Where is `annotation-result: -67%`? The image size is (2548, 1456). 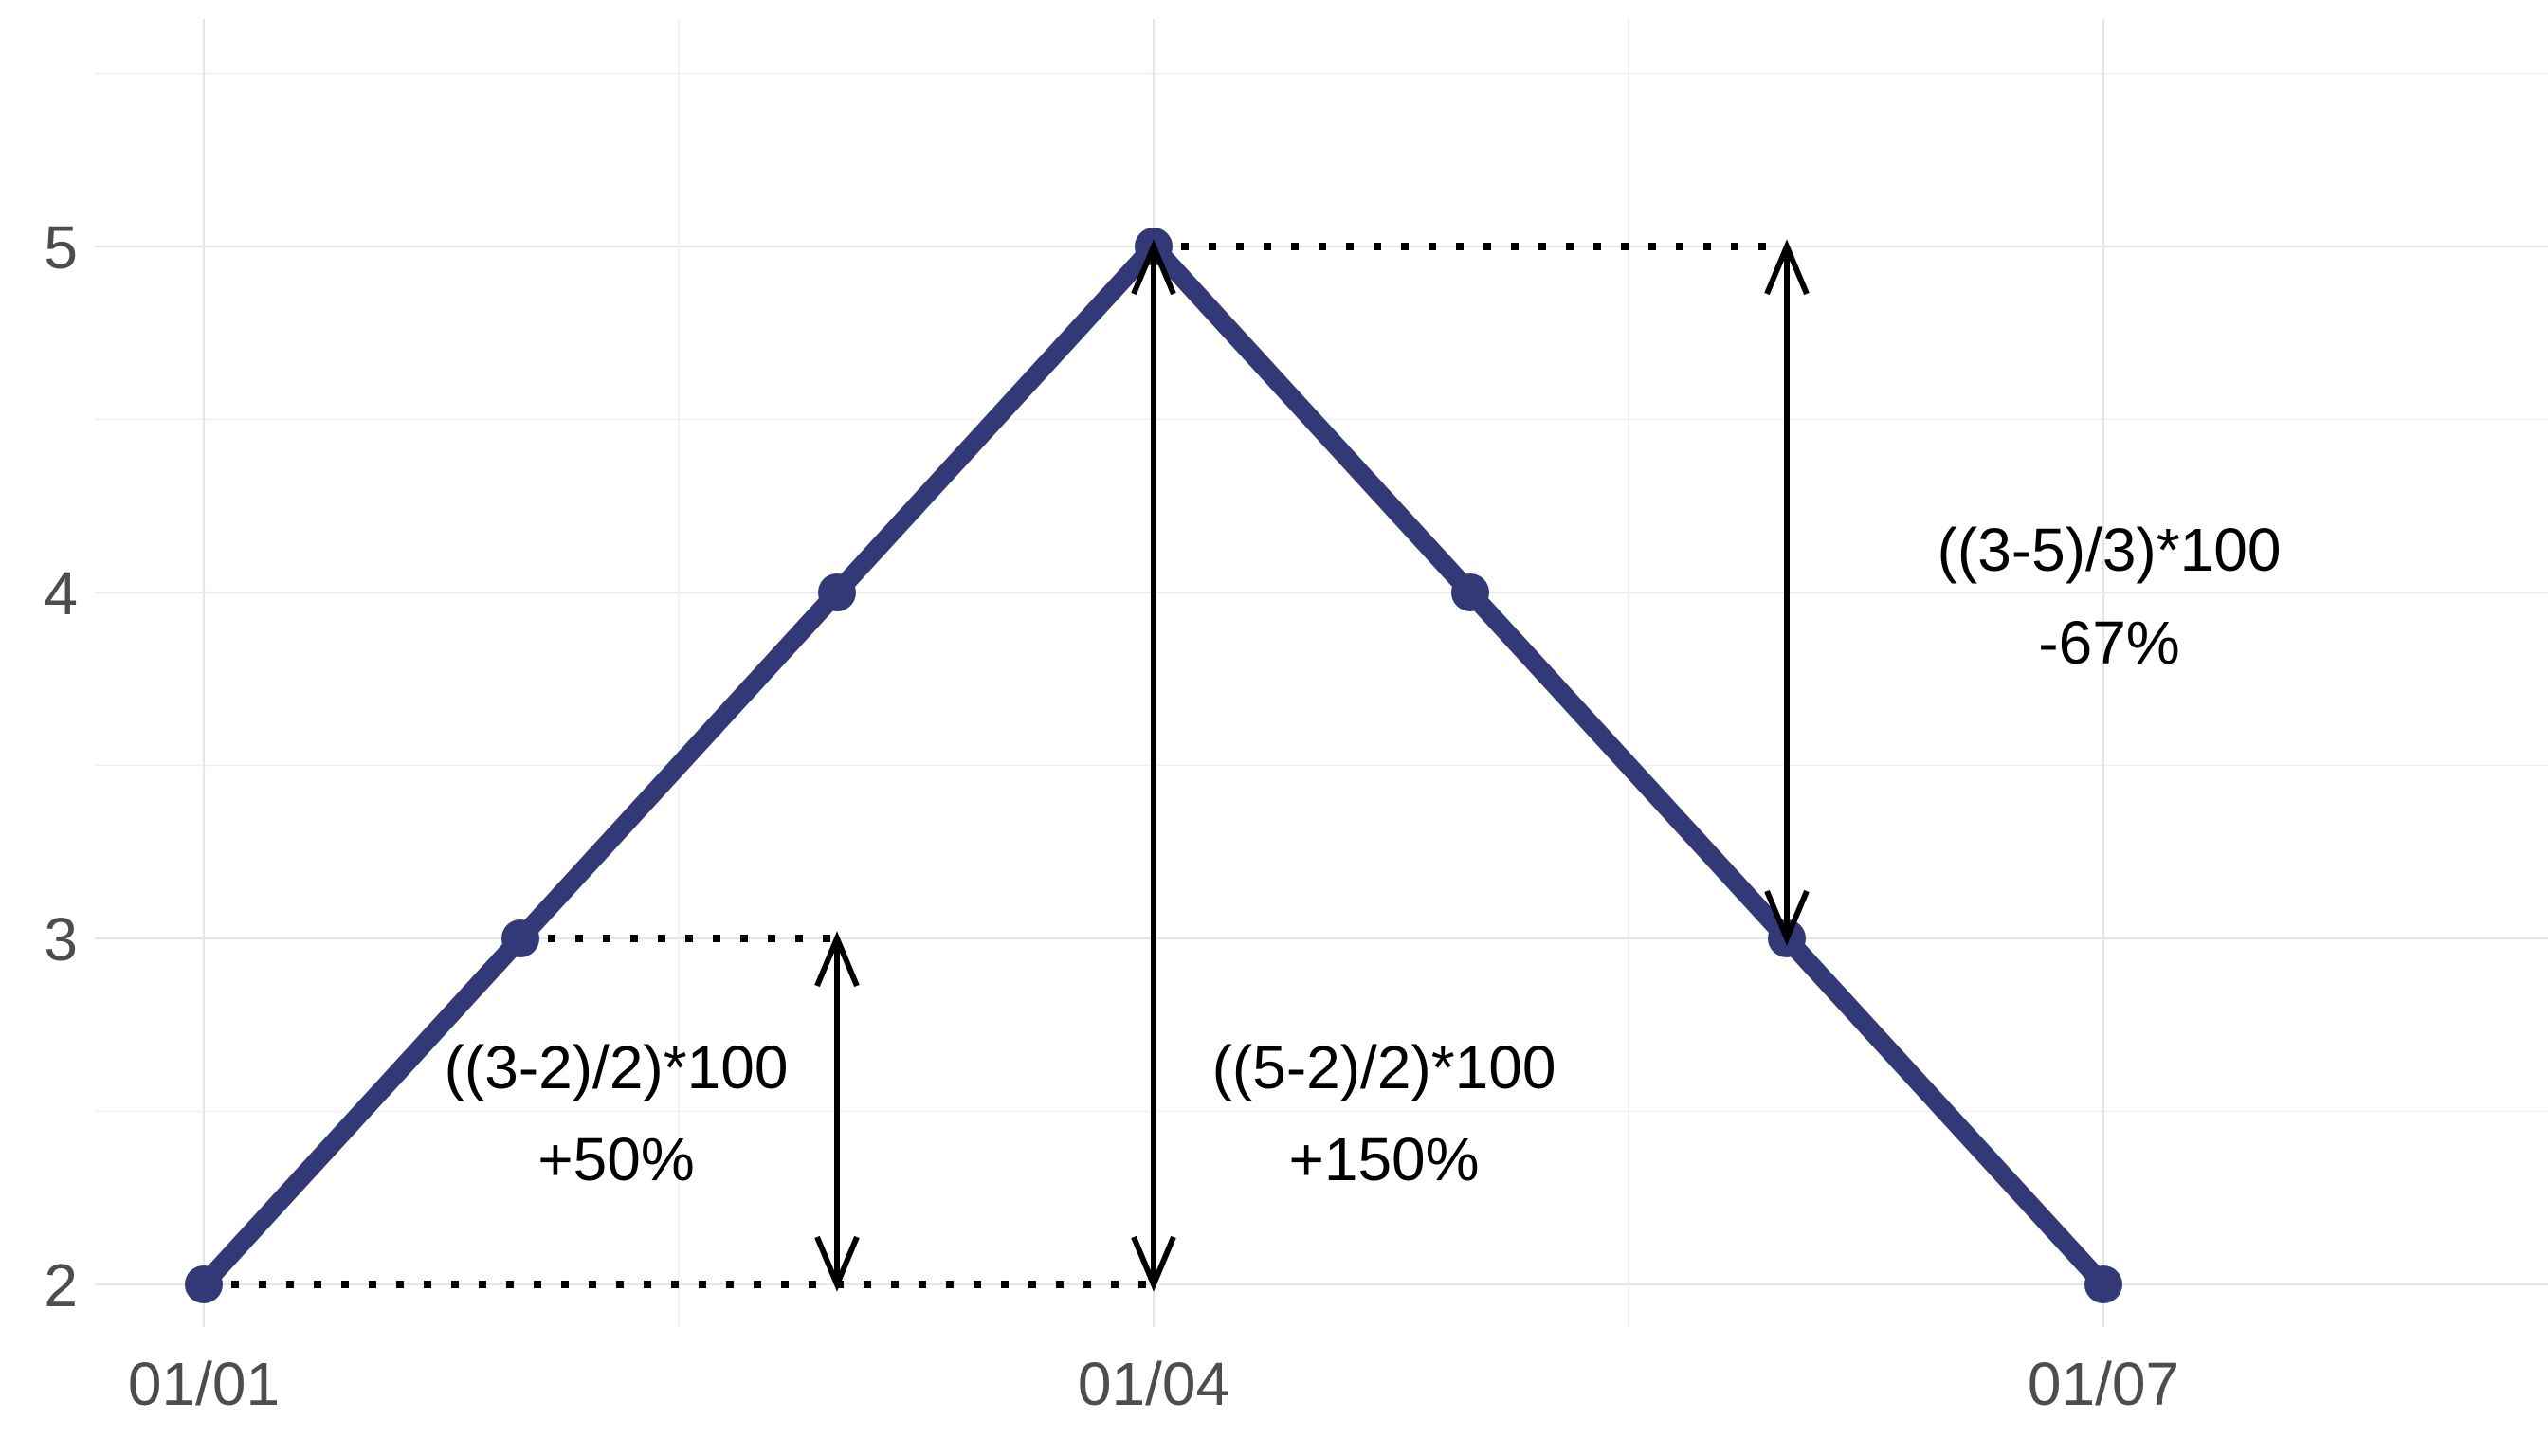 annotation-result: -67% is located at coordinates (2108, 643).